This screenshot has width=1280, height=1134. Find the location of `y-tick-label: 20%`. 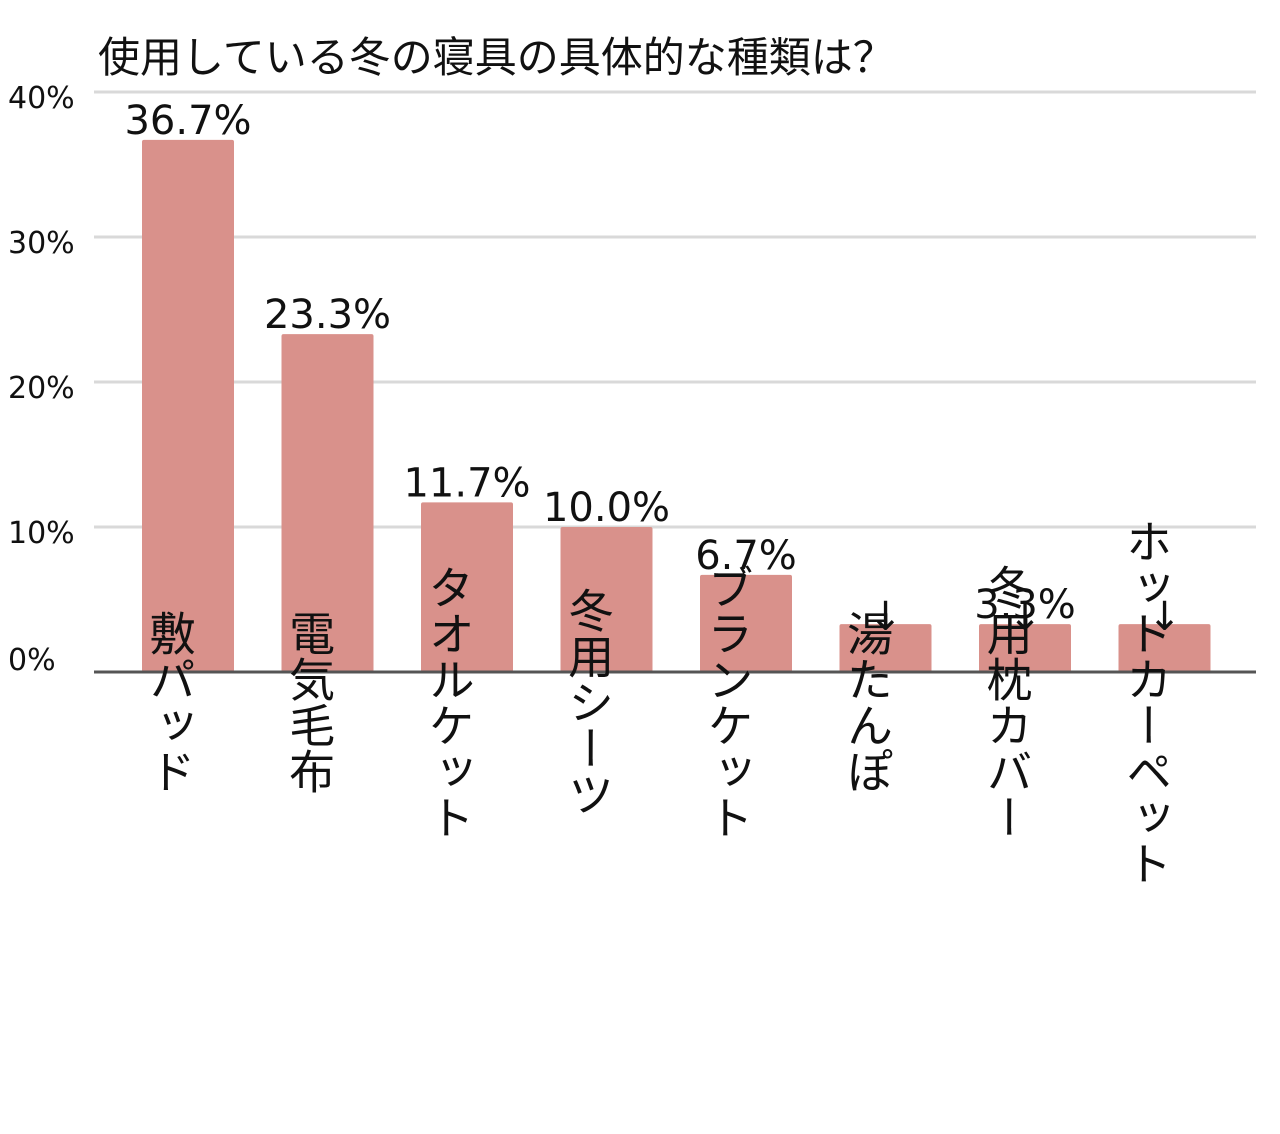

y-tick-label: 20% is located at coordinates (41, 388).